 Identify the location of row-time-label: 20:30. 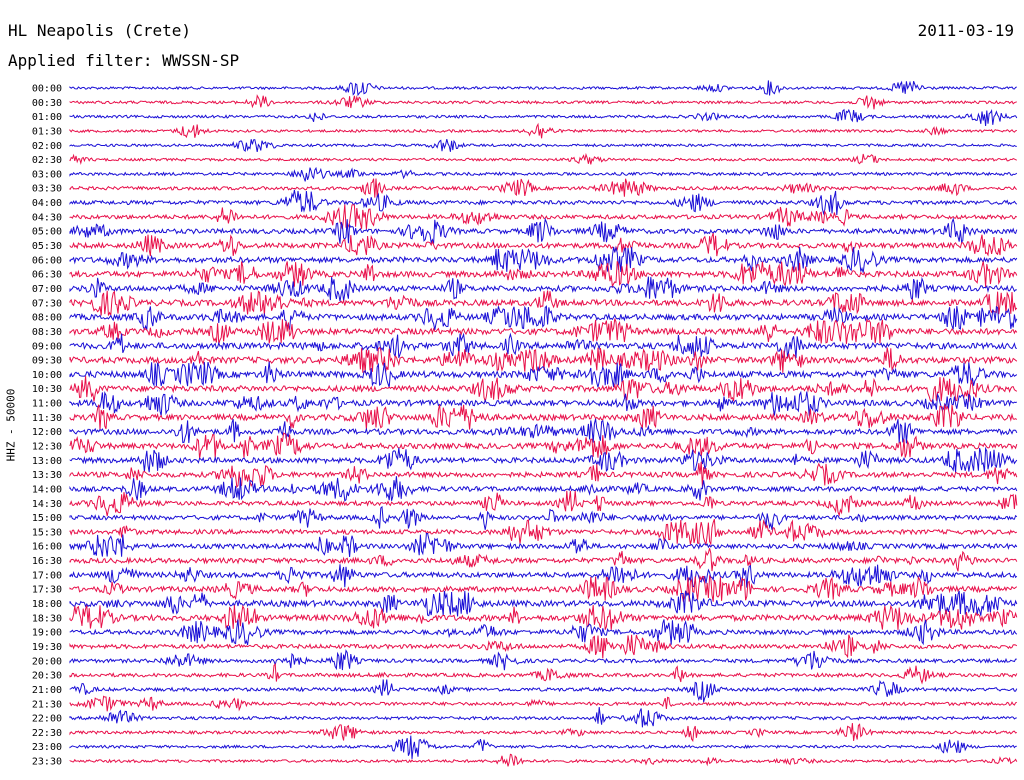
(47, 676).